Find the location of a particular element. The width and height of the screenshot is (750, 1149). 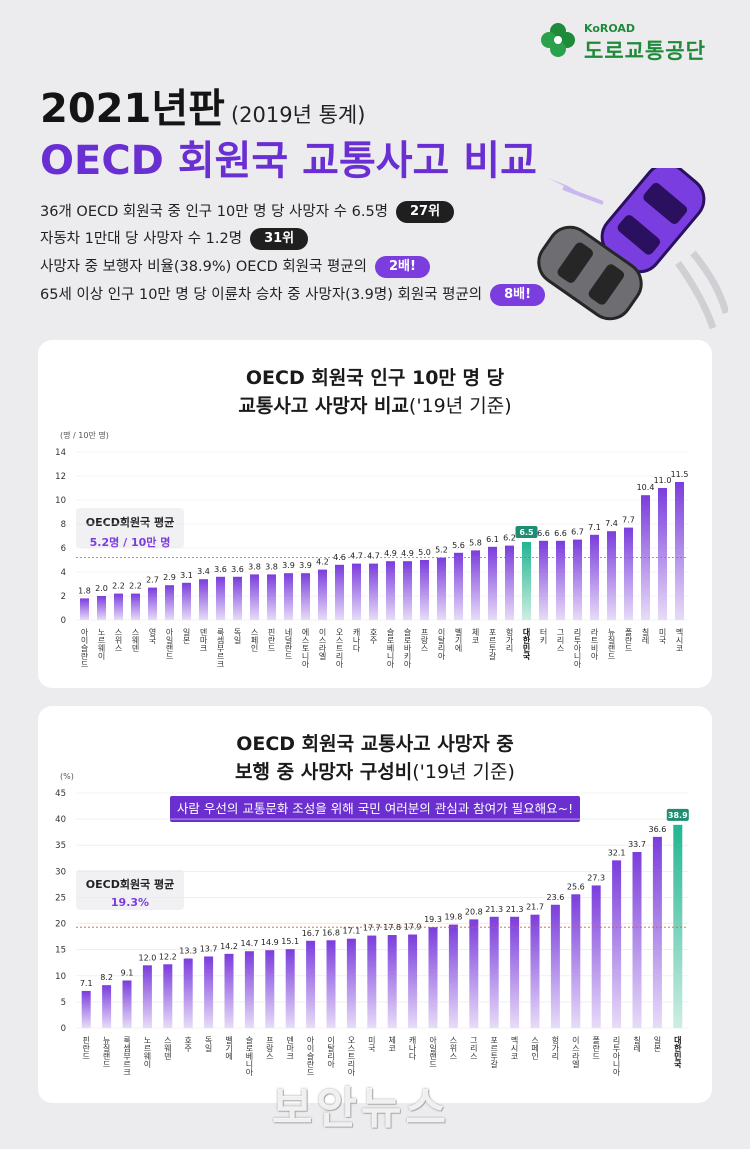

y-tick-label: 8 is located at coordinates (63, 525).